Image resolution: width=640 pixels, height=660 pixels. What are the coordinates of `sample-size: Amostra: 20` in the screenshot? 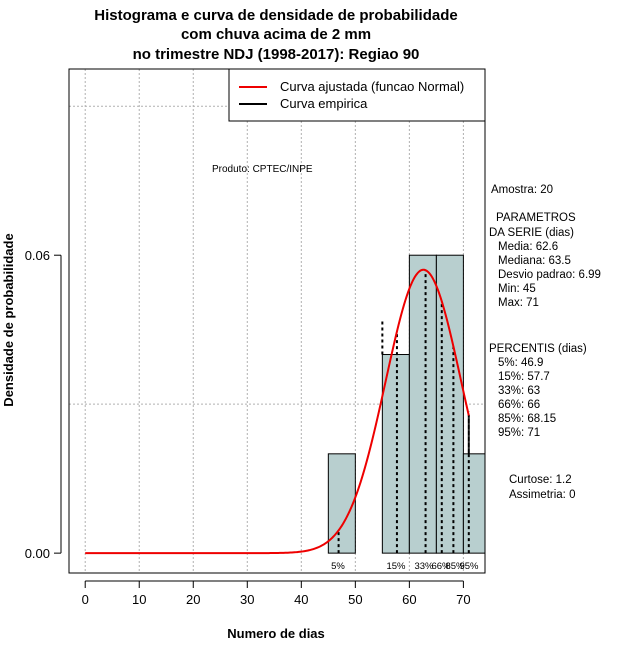 It's located at (522, 190).